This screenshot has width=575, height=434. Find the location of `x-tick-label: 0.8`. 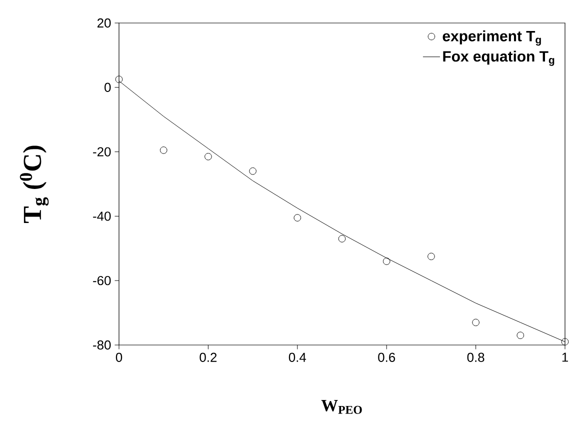

x-tick-label: 0.8 is located at coordinates (475, 357).